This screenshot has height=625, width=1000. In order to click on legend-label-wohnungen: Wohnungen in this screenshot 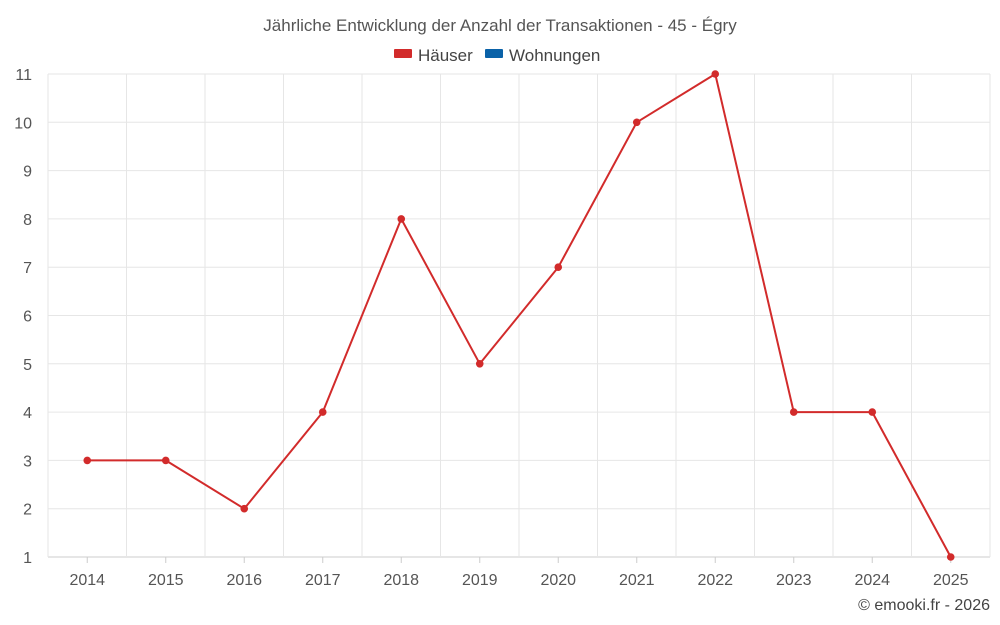, I will do `click(554, 55)`.